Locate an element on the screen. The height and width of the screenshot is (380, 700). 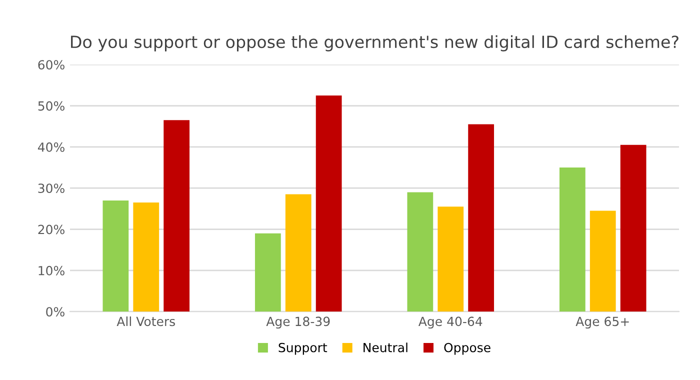
legend-label: Support is located at coordinates (303, 348).